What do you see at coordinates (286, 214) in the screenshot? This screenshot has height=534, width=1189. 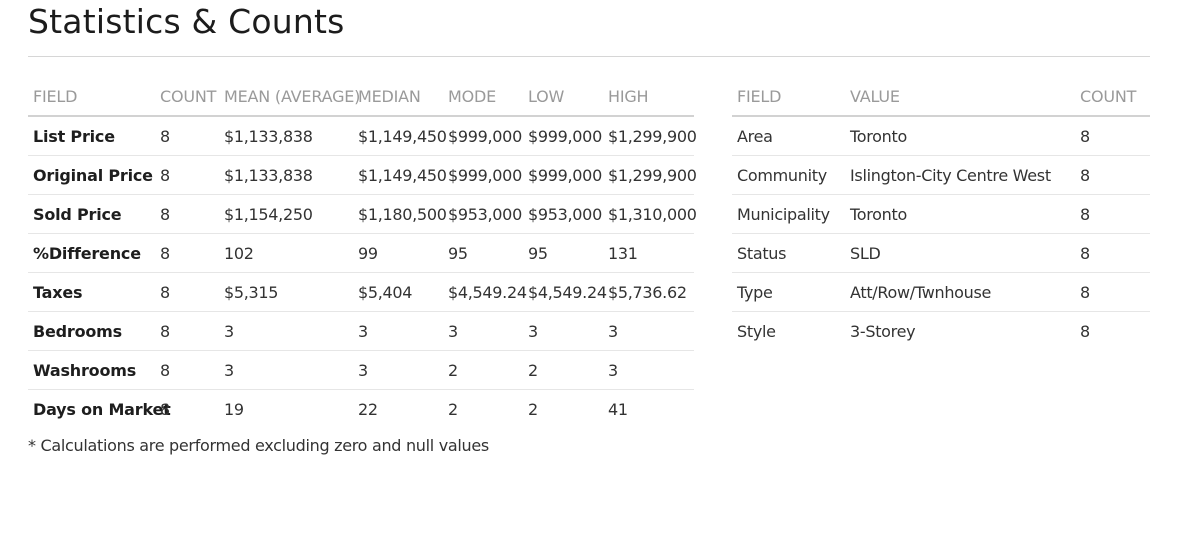 I see `mean-cell: $1,154,250` at bounding box center [286, 214].